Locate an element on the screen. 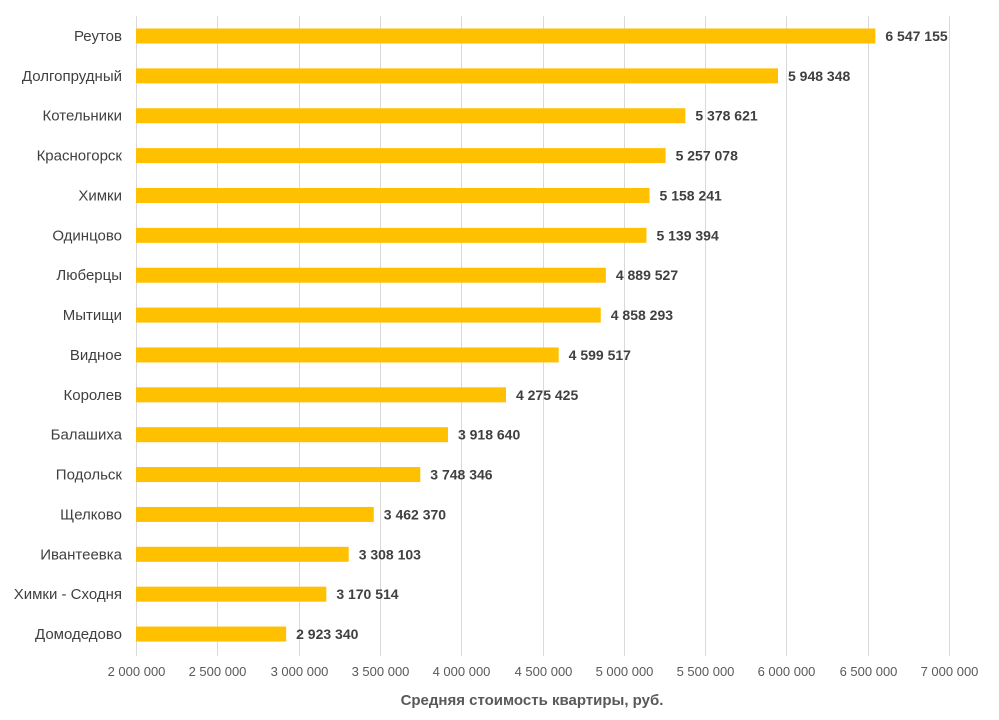 The width and height of the screenshot is (999, 720). x-tick-label: 3 500 000 is located at coordinates (381, 671).